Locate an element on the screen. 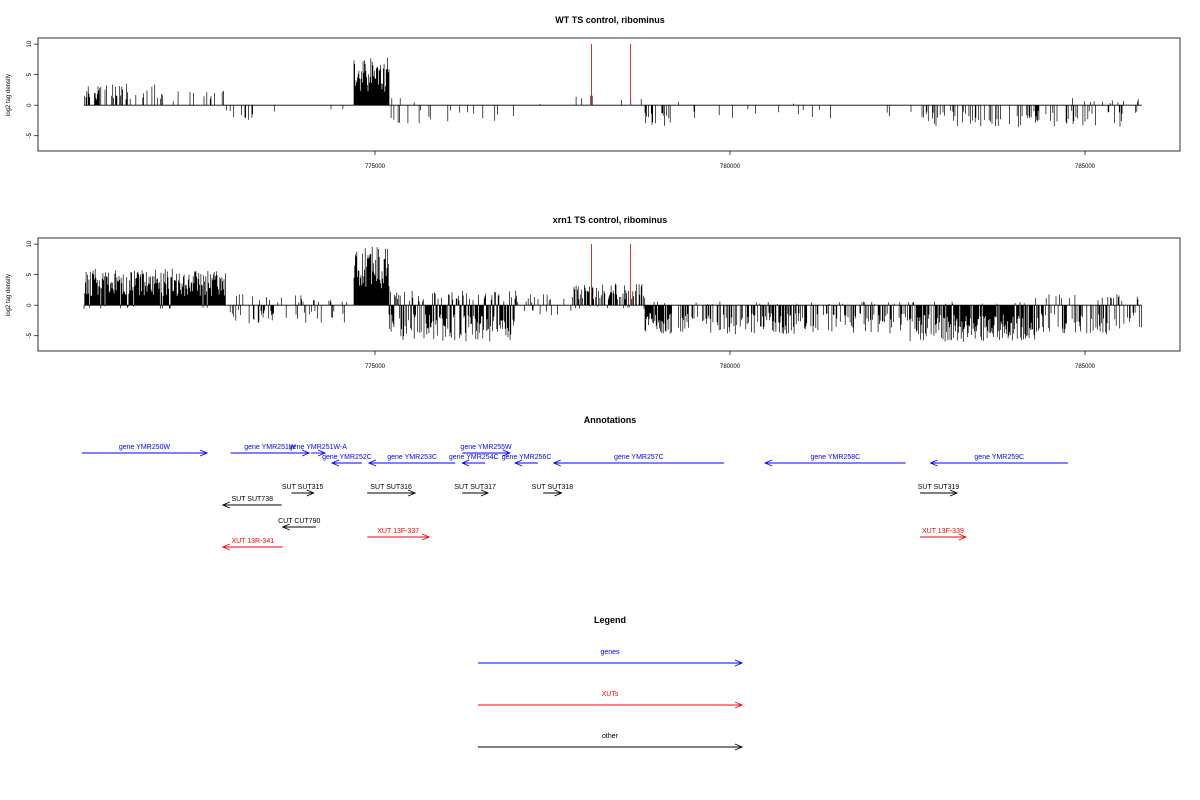 This screenshot has width=1200, height=800. feature-label: SUT SUT738 is located at coordinates (252, 499).